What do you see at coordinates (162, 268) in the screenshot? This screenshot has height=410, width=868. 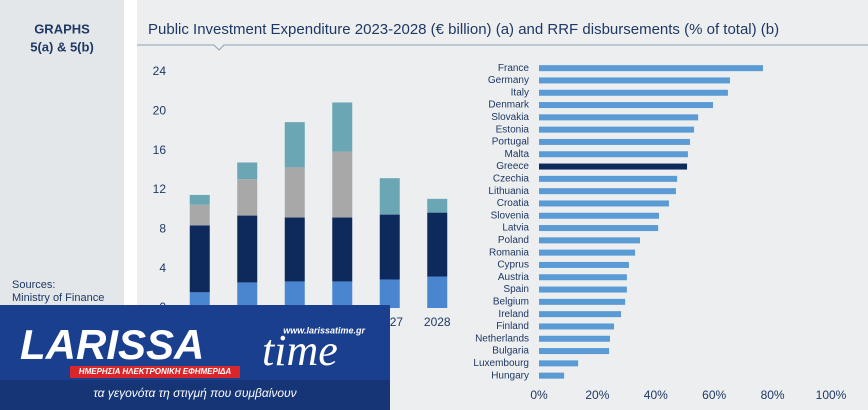 I see `y-tick-label: 4` at bounding box center [162, 268].